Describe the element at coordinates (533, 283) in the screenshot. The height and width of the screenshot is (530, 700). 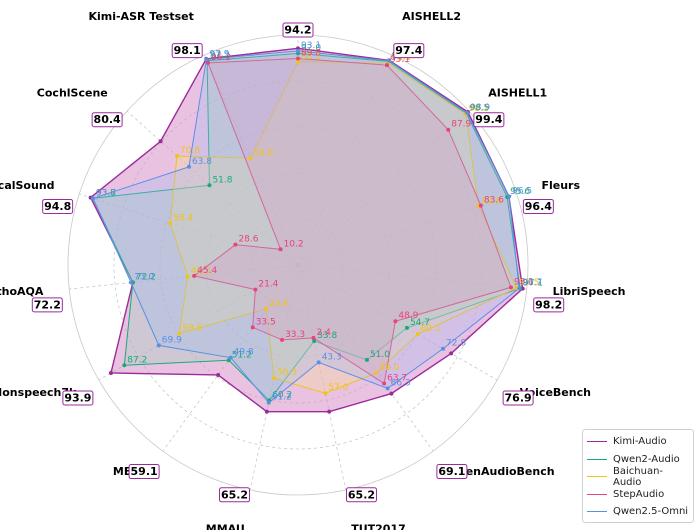
I see `value-label-qwen2-audio: 97.1` at that location.